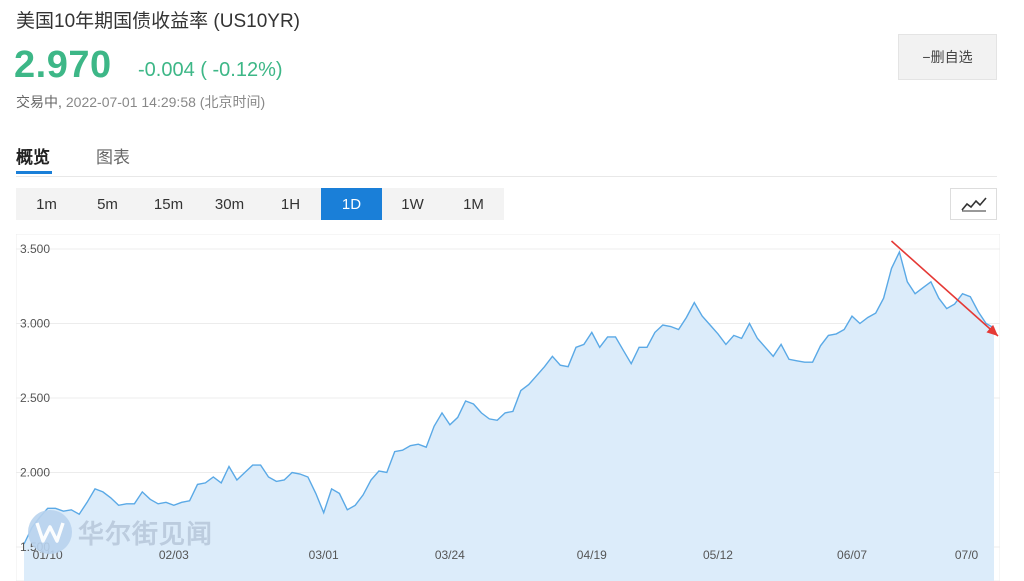 This screenshot has height=581, width=1024. Describe the element at coordinates (324, 555) in the screenshot. I see `x-tick-label: 03/01` at that location.